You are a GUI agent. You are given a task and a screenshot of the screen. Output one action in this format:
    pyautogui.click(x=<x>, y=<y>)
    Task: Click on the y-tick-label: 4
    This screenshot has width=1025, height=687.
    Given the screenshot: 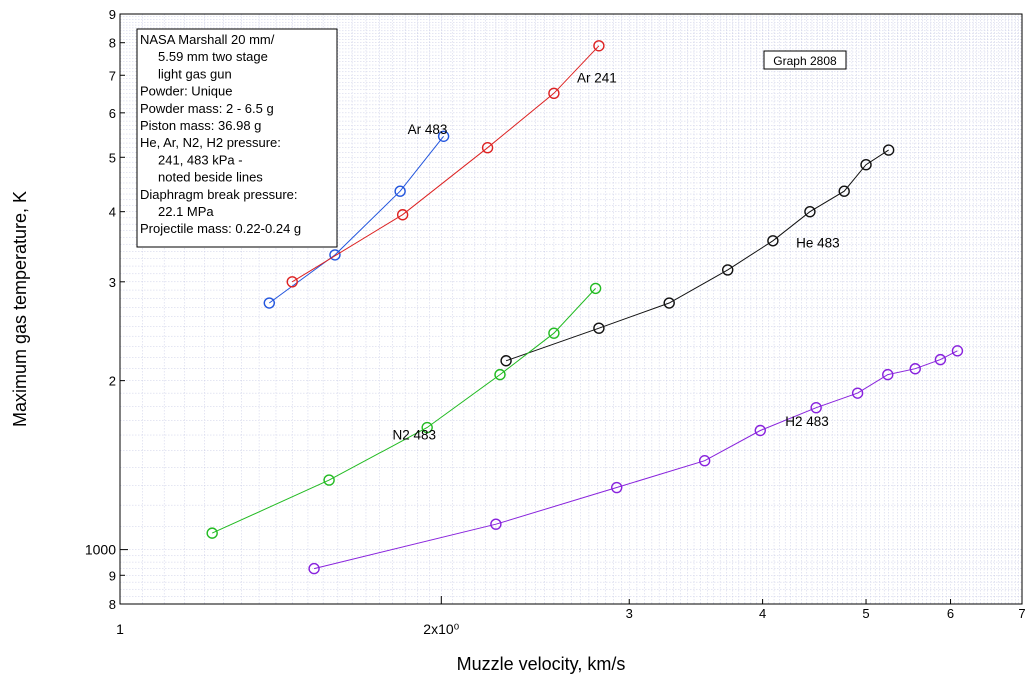 What is the action you would take?
    pyautogui.click(x=112, y=212)
    